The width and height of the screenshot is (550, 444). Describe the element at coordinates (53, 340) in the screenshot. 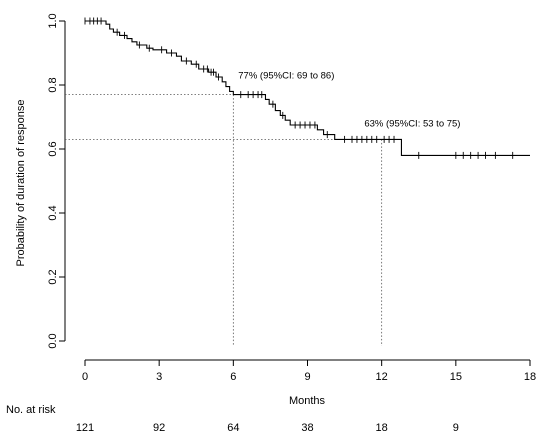

I see `y-tick-label: 0.0` at that location.